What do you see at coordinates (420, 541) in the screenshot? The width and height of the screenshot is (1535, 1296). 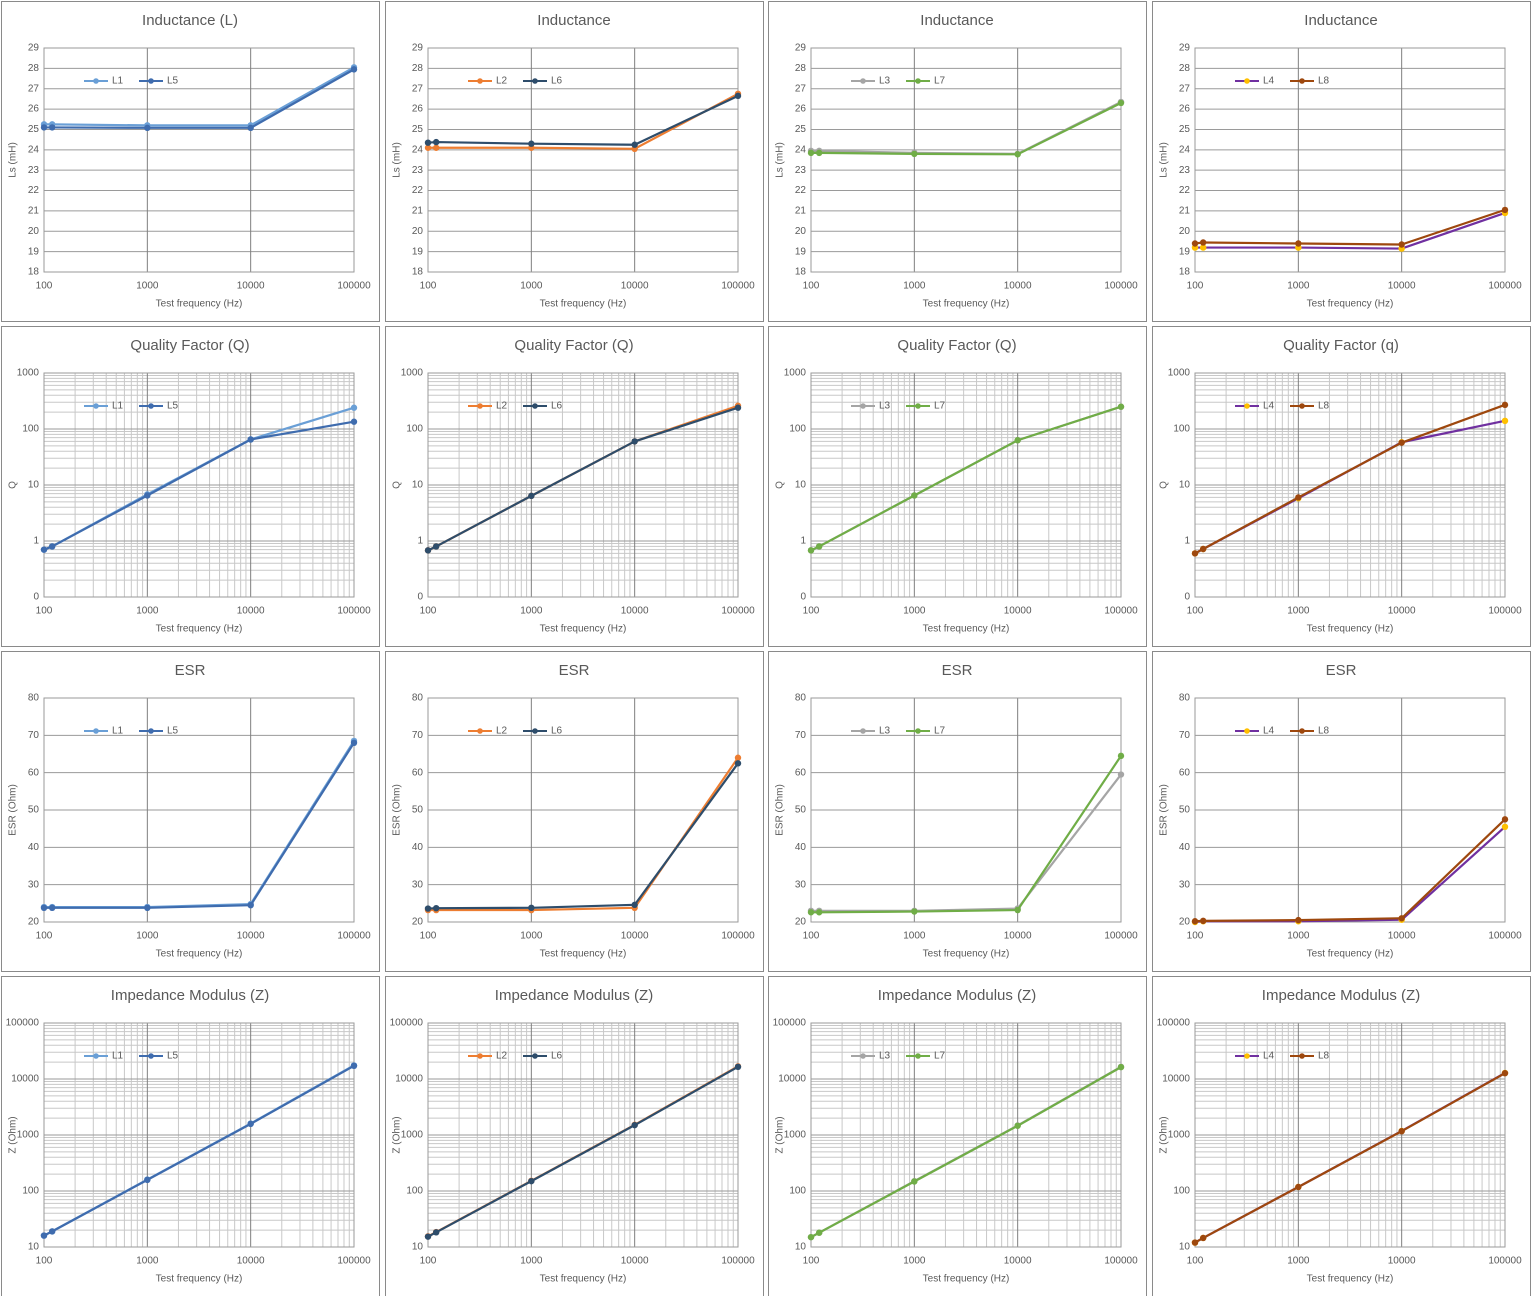 I see `y-tick-label: 1` at bounding box center [420, 541].